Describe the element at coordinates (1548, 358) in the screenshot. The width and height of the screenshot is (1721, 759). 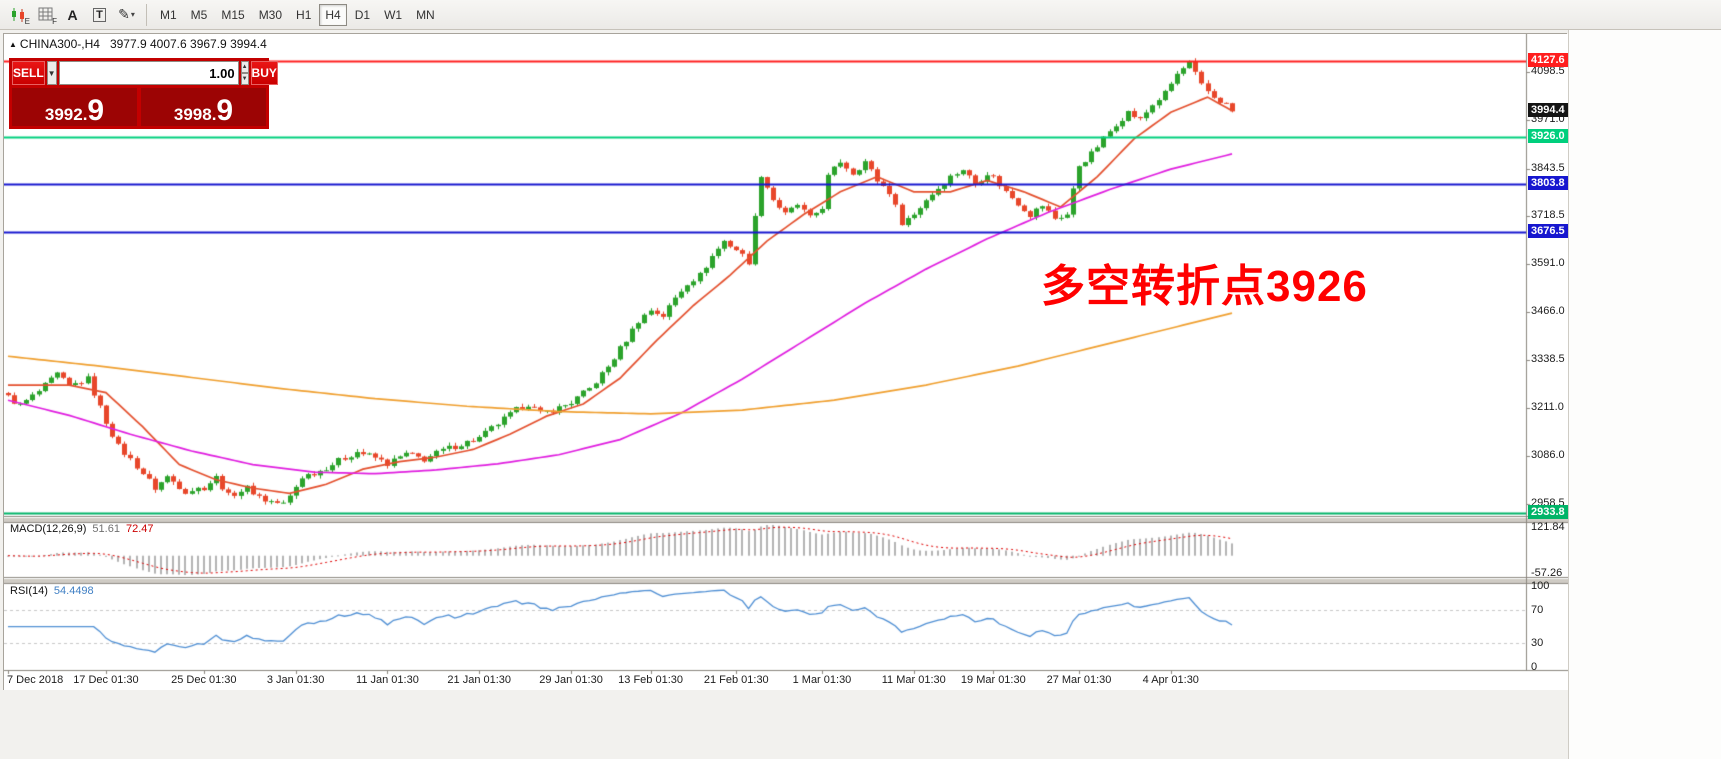
I see `price-axis-label: 3338.5` at that location.